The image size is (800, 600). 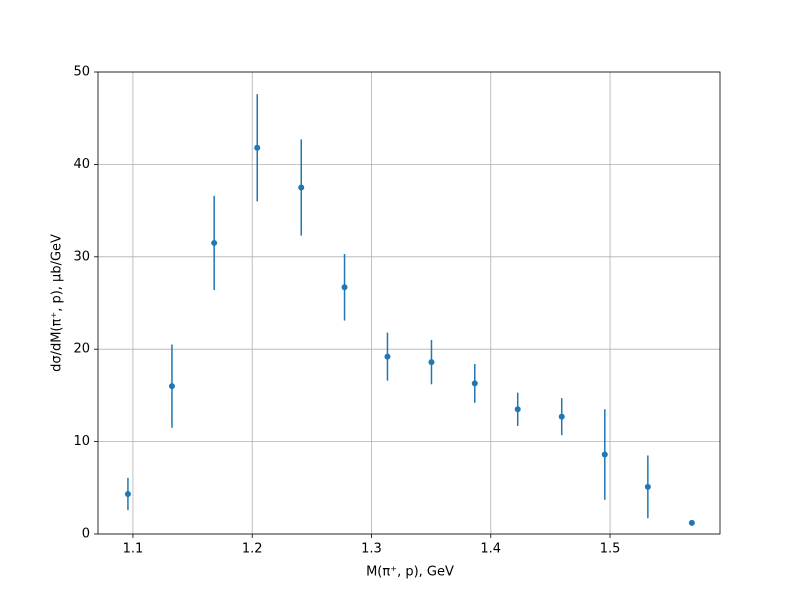 I want to click on y-tick-label: 40, so click(x=81, y=164).